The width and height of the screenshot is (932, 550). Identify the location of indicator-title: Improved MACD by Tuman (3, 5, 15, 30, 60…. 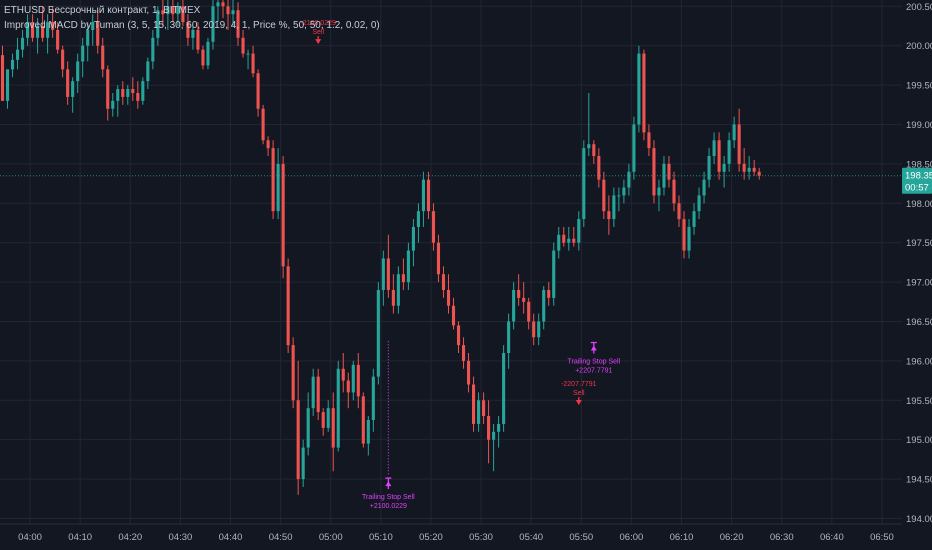
(192, 25).